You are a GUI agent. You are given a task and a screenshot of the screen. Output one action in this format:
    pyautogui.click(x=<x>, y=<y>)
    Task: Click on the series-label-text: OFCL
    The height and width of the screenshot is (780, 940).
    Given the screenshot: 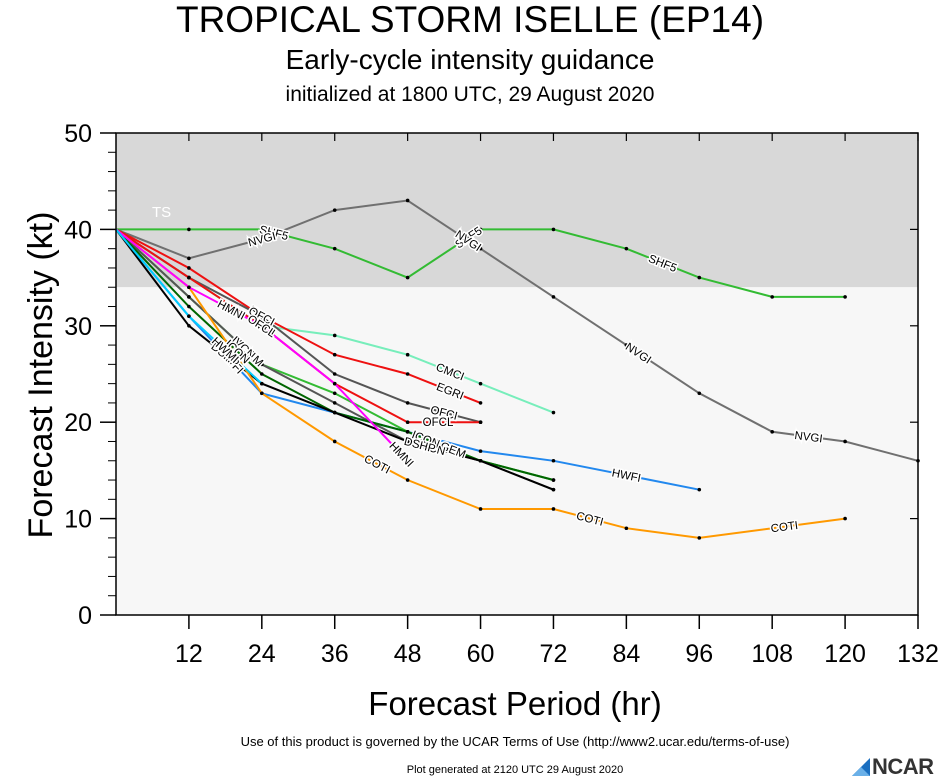 What is the action you would take?
    pyautogui.click(x=438, y=423)
    